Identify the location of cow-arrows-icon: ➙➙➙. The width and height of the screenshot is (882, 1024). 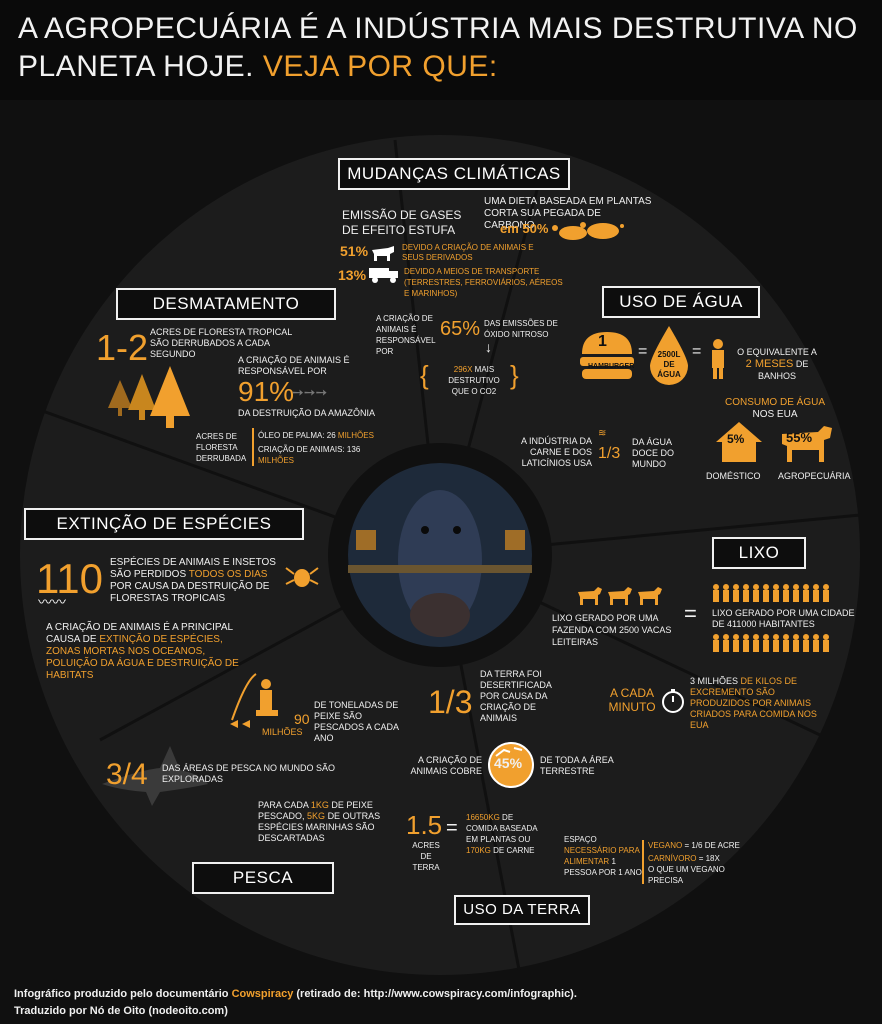
(310, 392).